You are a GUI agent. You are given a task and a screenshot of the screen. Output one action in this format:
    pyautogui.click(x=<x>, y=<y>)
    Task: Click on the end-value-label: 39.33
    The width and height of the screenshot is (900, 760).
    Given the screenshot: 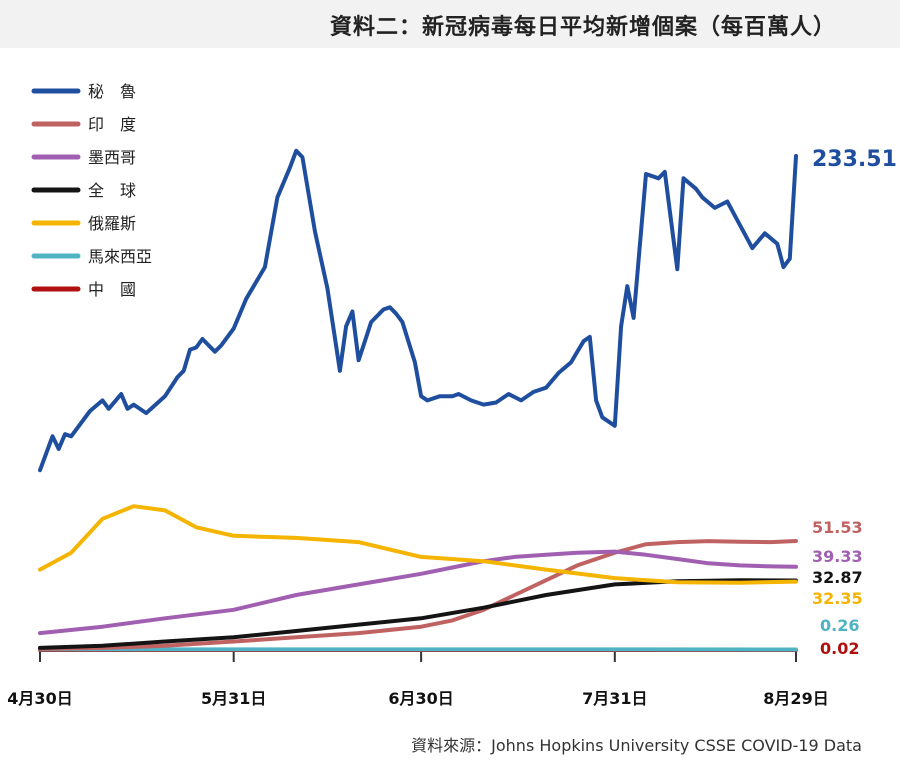 What is the action you would take?
    pyautogui.click(x=837, y=556)
    